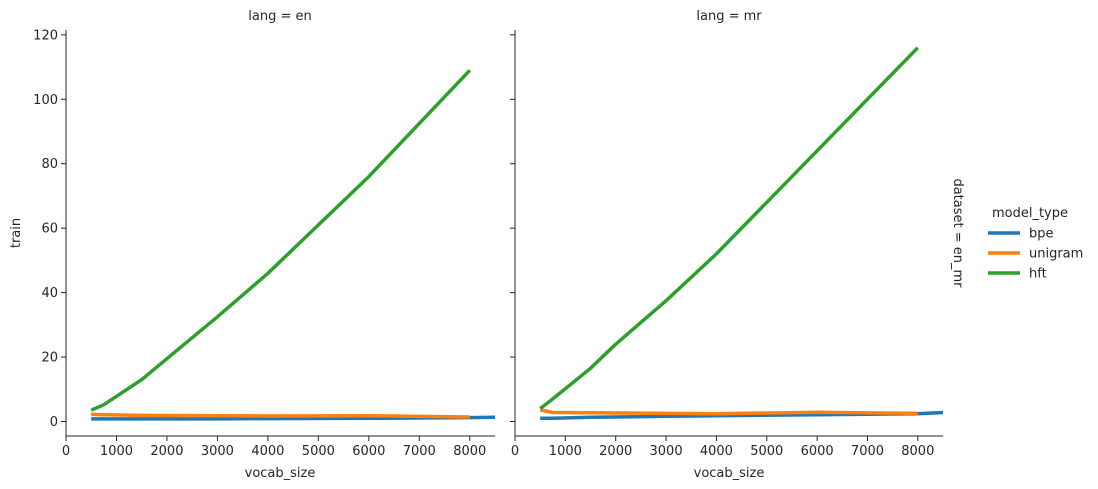  What do you see at coordinates (49, 358) in the screenshot?
I see `y-tick-label: 20` at bounding box center [49, 358].